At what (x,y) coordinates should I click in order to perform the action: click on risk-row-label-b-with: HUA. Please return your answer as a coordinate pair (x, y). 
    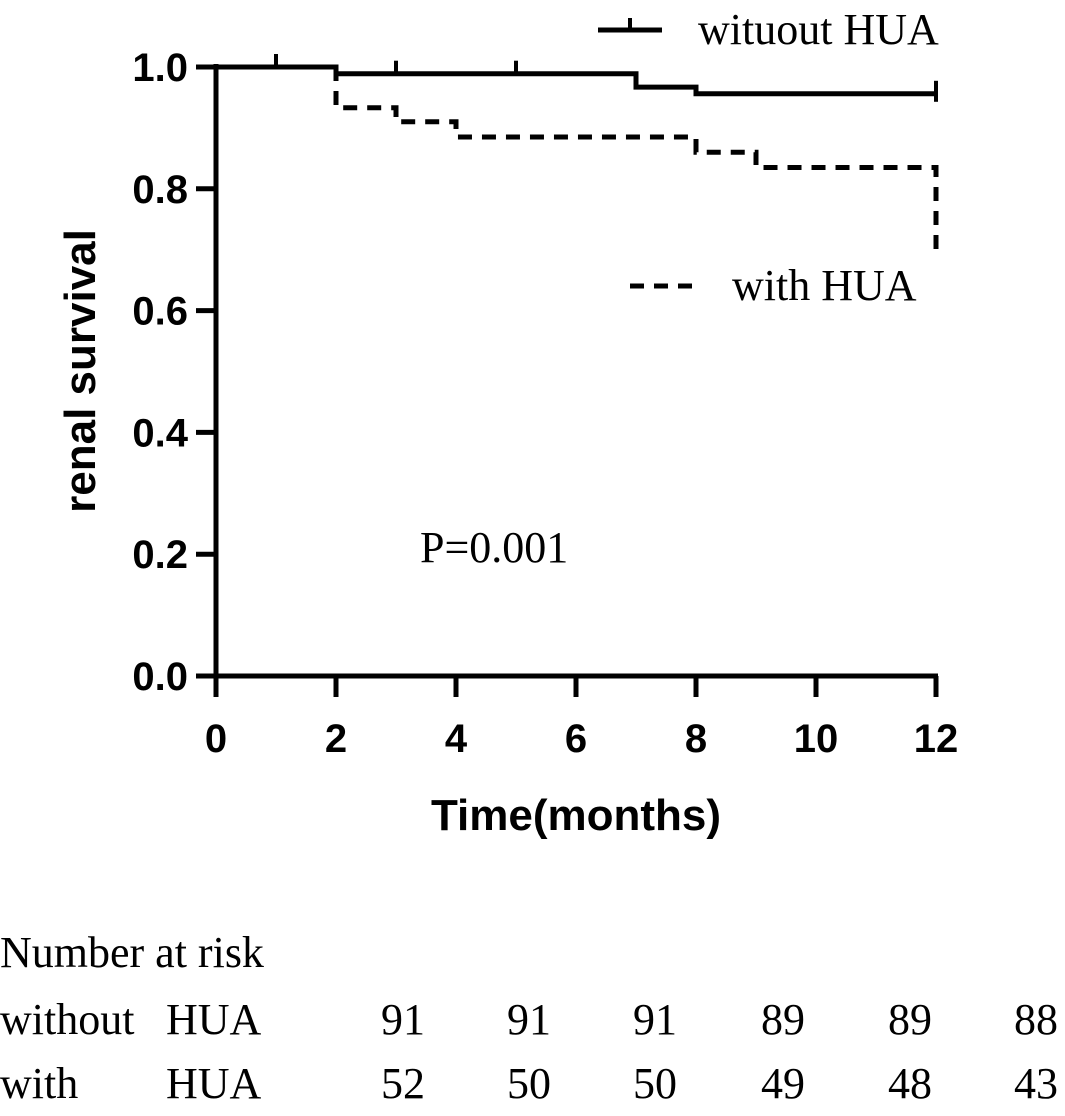
    Looking at the image, I should click on (214, 1083).